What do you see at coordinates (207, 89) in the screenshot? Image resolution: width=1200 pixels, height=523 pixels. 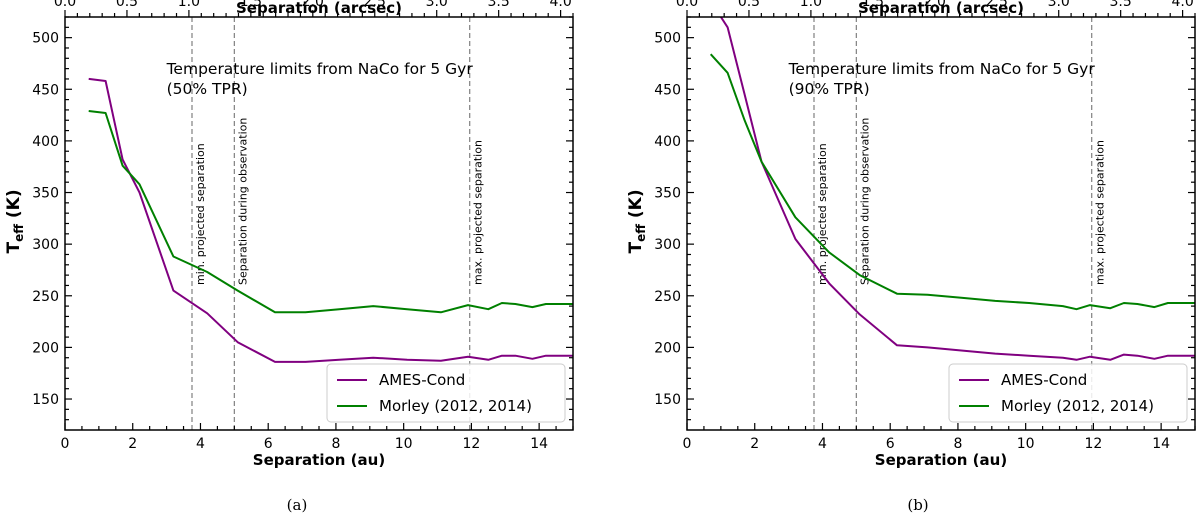 I see `annotation-tpr: (50% TPR)` at bounding box center [207, 89].